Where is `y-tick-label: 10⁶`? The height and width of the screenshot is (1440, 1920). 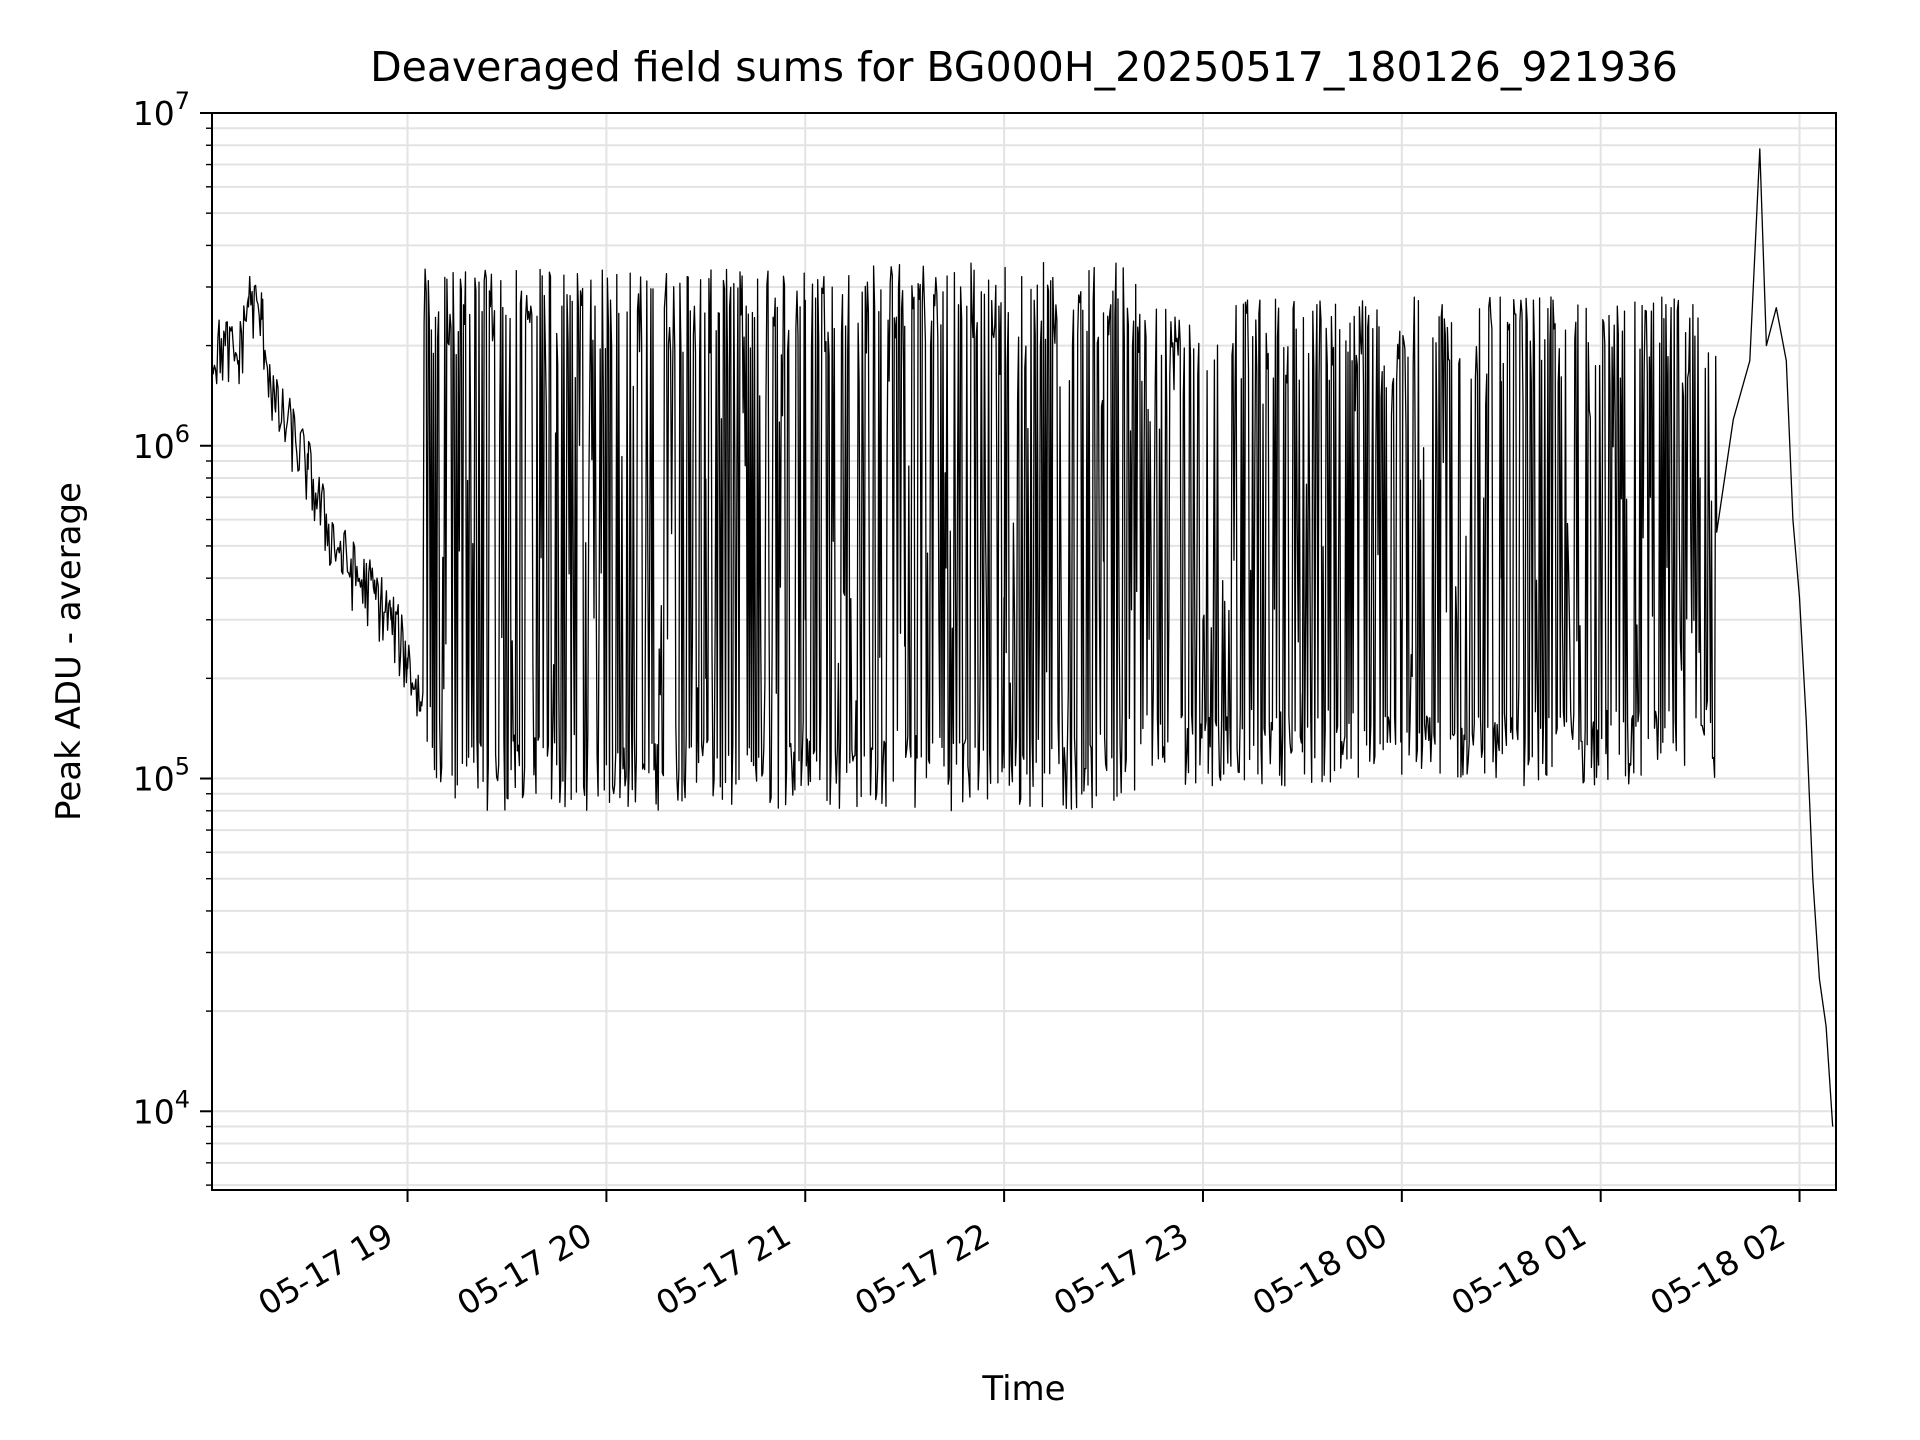
y-tick-label: 10⁶ is located at coordinates (161, 443).